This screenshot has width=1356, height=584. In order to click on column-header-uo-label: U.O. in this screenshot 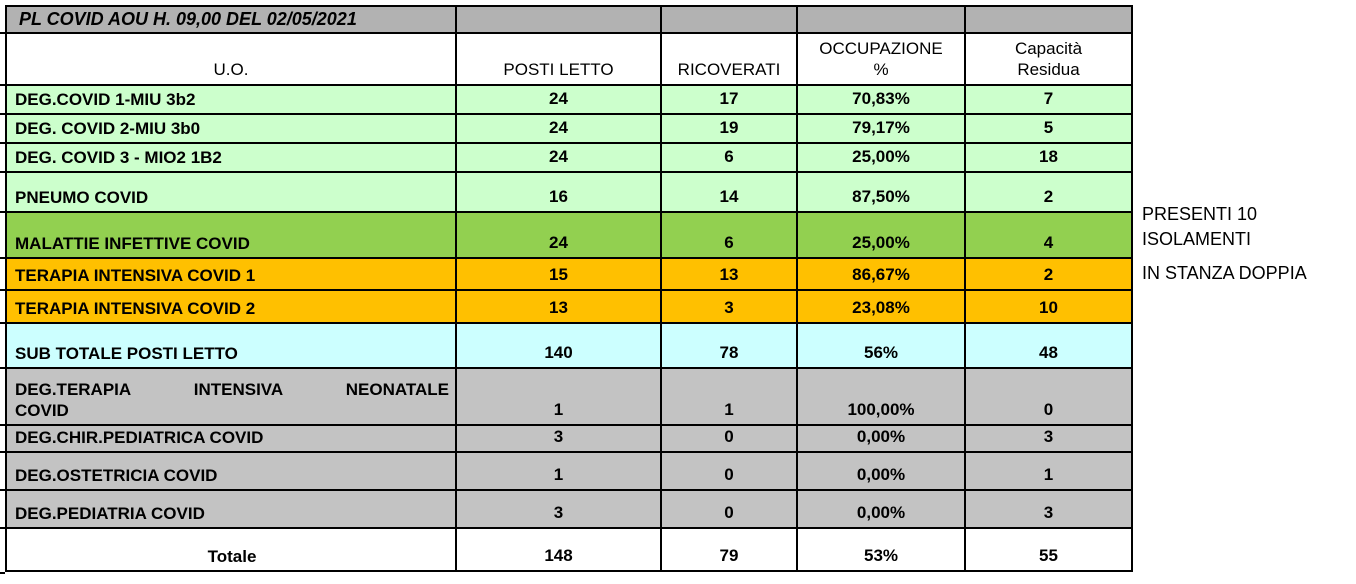, I will do `click(231, 69)`.